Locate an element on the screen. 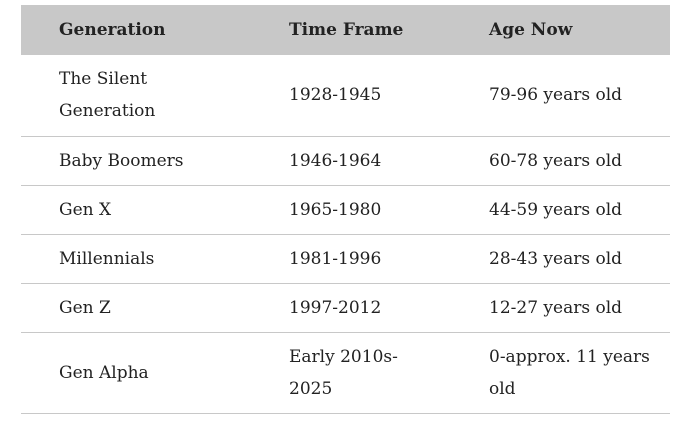  table-row: Millennials 1981-1996 28-43 years old is located at coordinates (345, 258).